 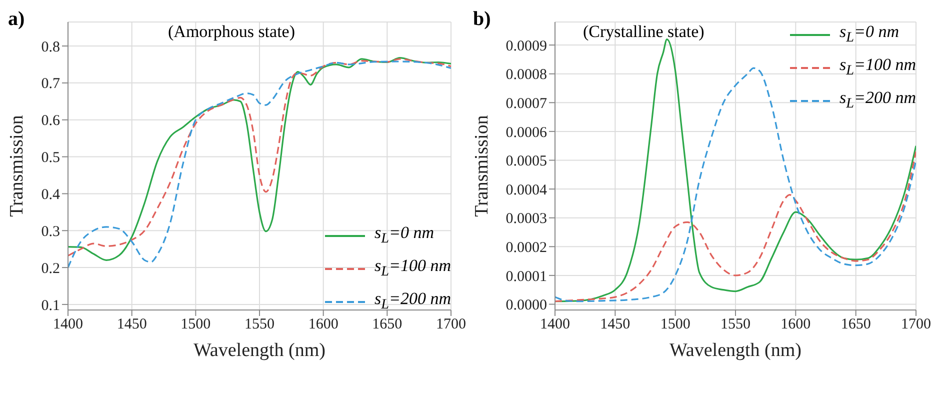 What do you see at coordinates (527, 190) in the screenshot?
I see `y-tick-label: 0.0004` at bounding box center [527, 190].